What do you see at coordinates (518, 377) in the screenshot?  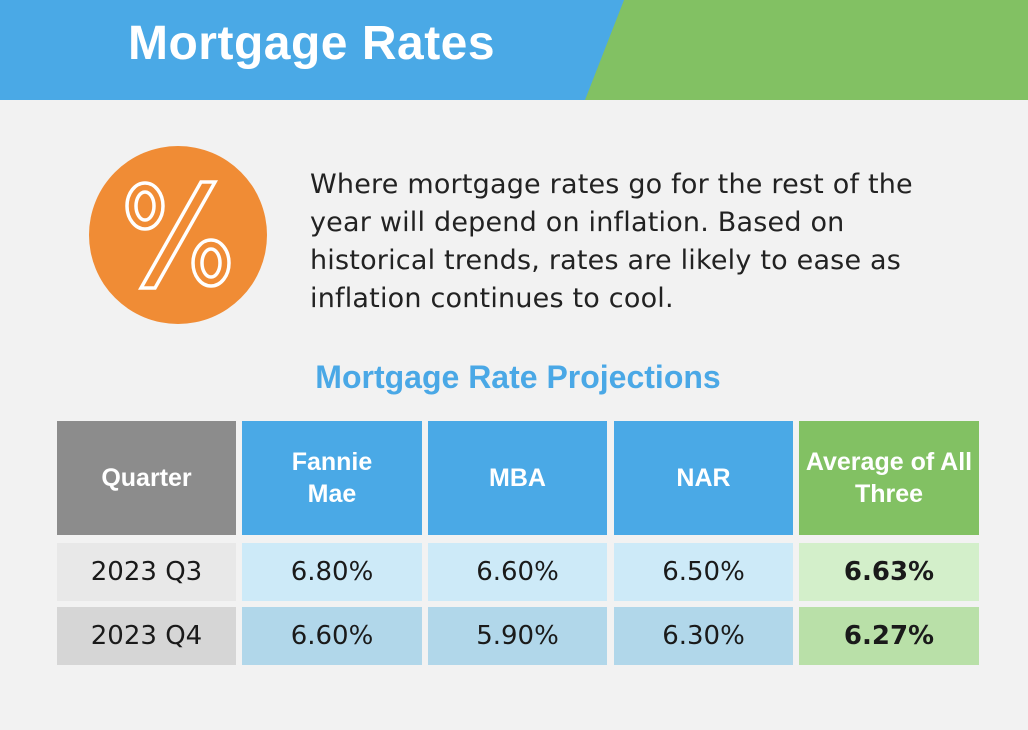 I see `table-title: Mortgage Rate Projections` at bounding box center [518, 377].